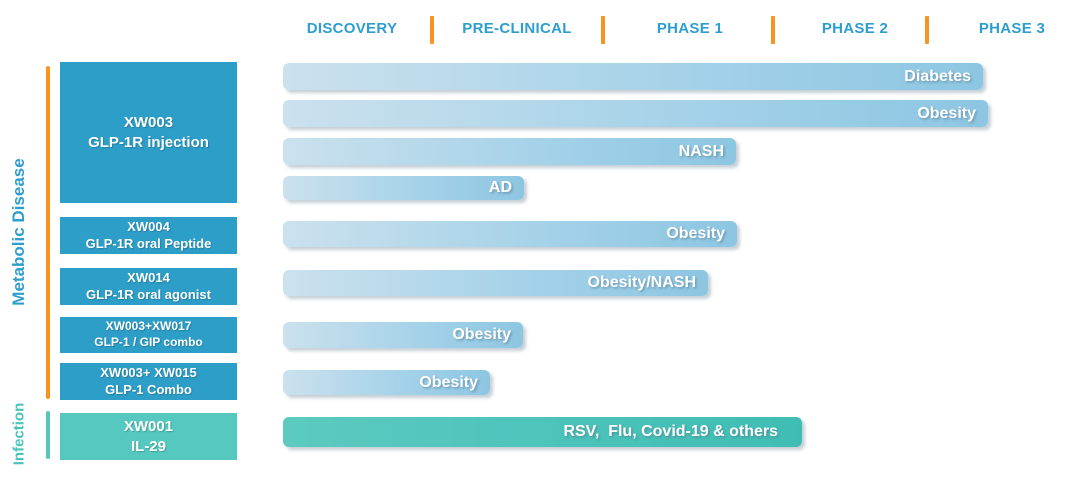 Image resolution: width=1077 pixels, height=487 pixels. I want to click on program-box-xw003-xw015: XW003+ XW015 GLP-1 Combo, so click(148, 381).